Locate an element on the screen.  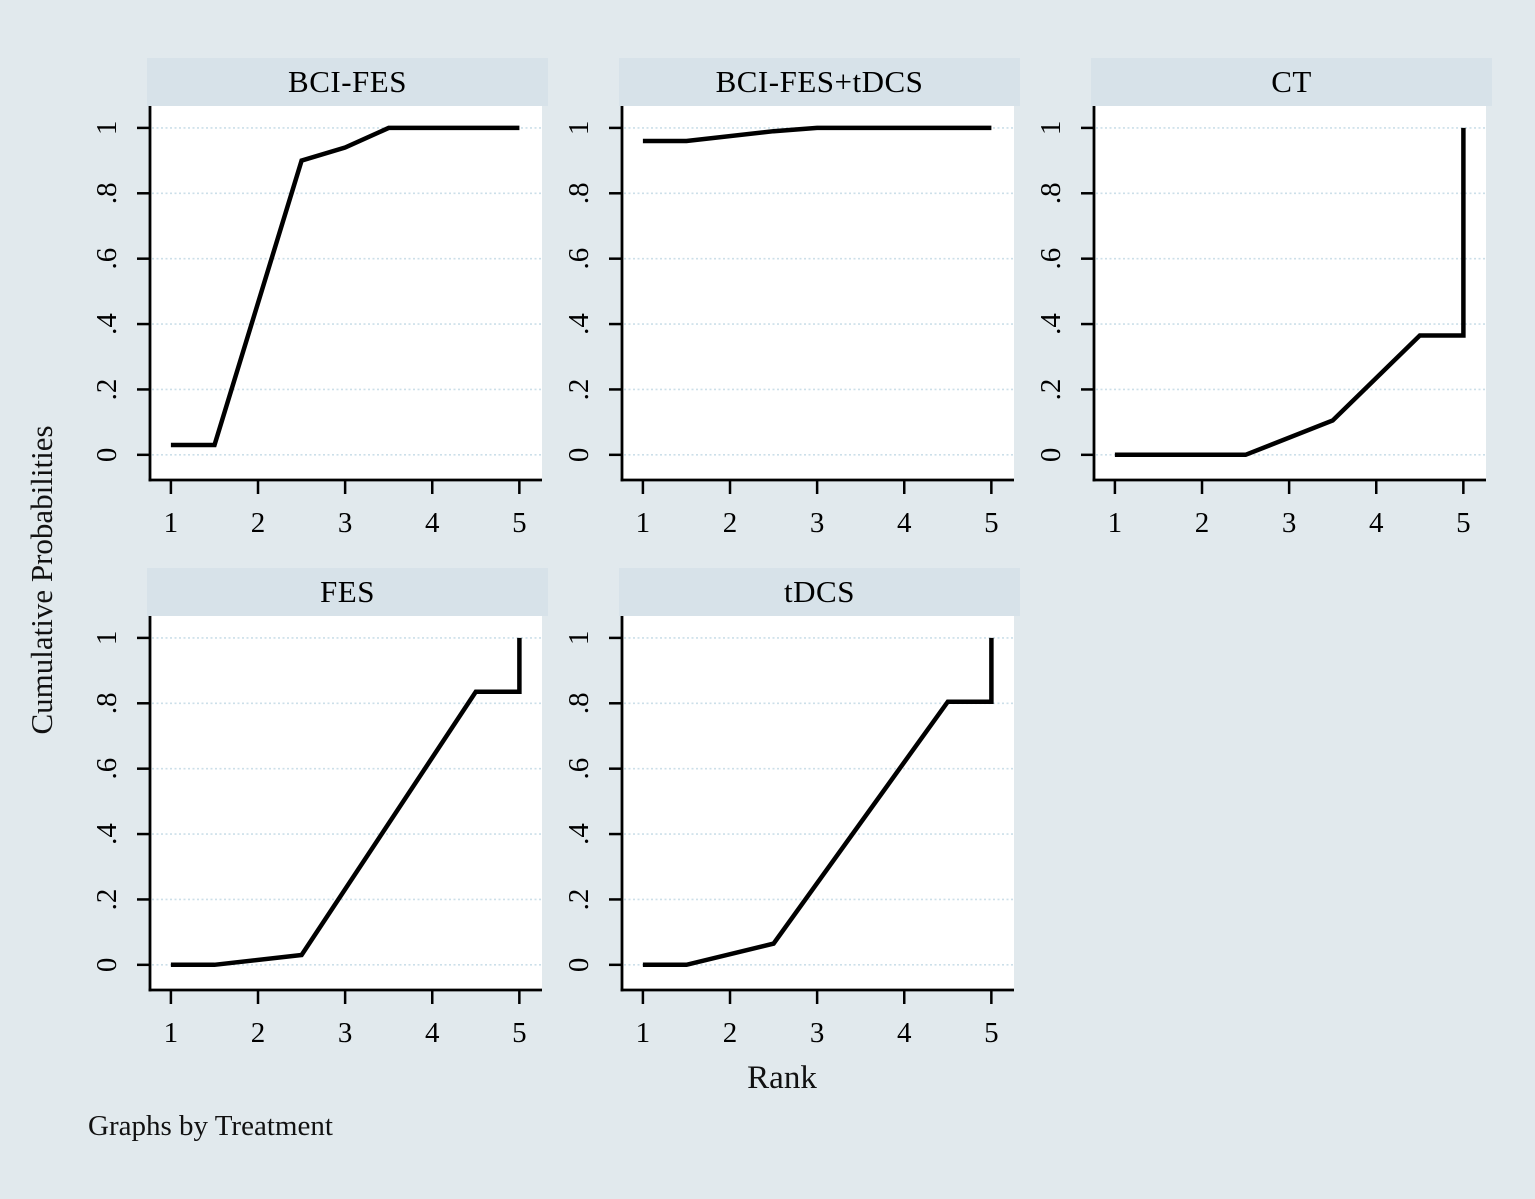
panel-tdcs: tDCS 0 .2 .4 .6 .8 1 1 2 3 4 5 is located at coordinates (790, 823).